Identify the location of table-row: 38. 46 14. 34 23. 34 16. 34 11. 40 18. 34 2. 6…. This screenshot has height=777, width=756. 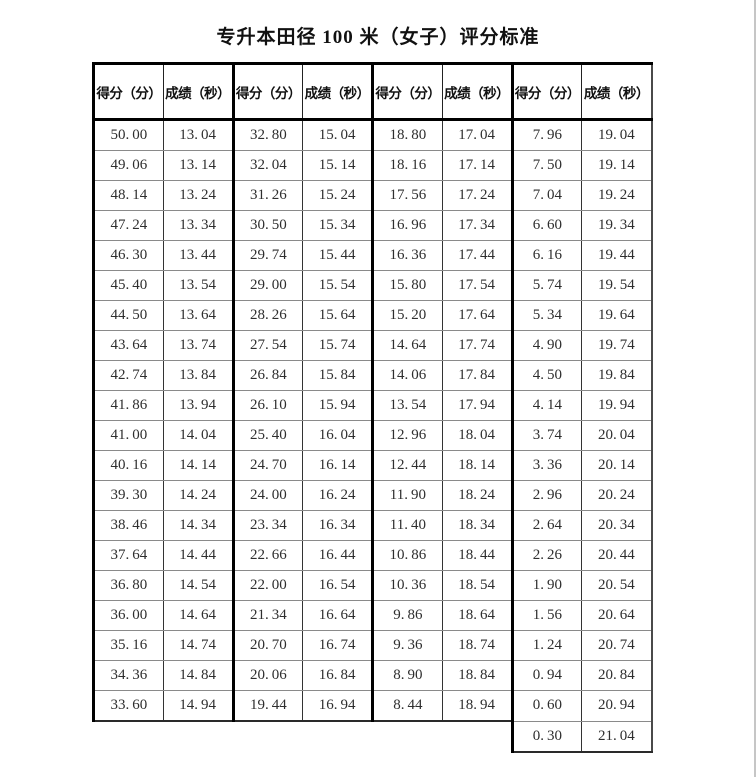
(372, 525).